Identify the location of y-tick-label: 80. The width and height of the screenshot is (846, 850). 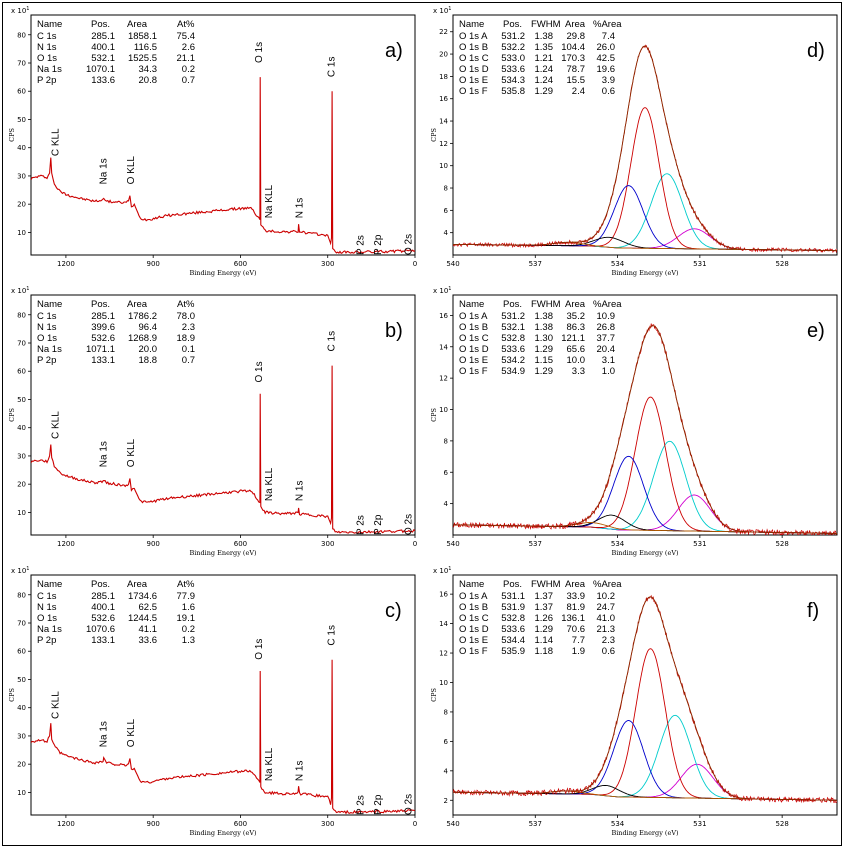
(21, 35).